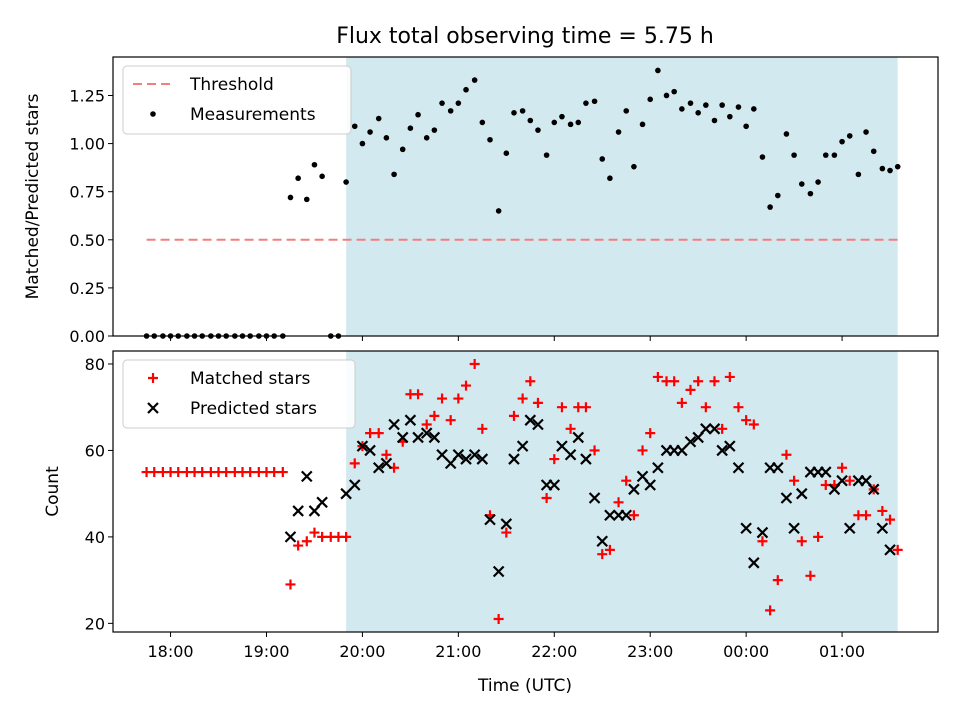  I want to click on legend-measurement-swatch, so click(153, 114).